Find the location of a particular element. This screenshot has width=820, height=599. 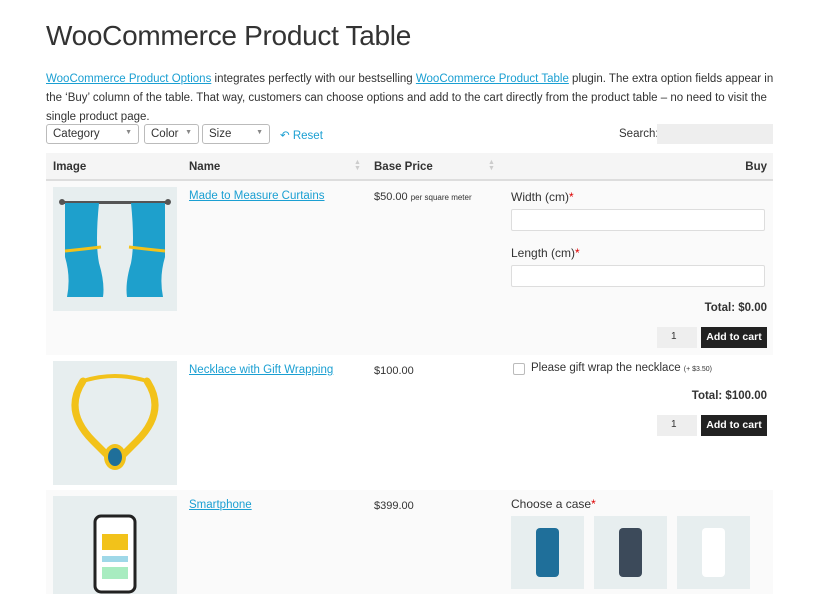

search-label: Search: is located at coordinates (639, 134).